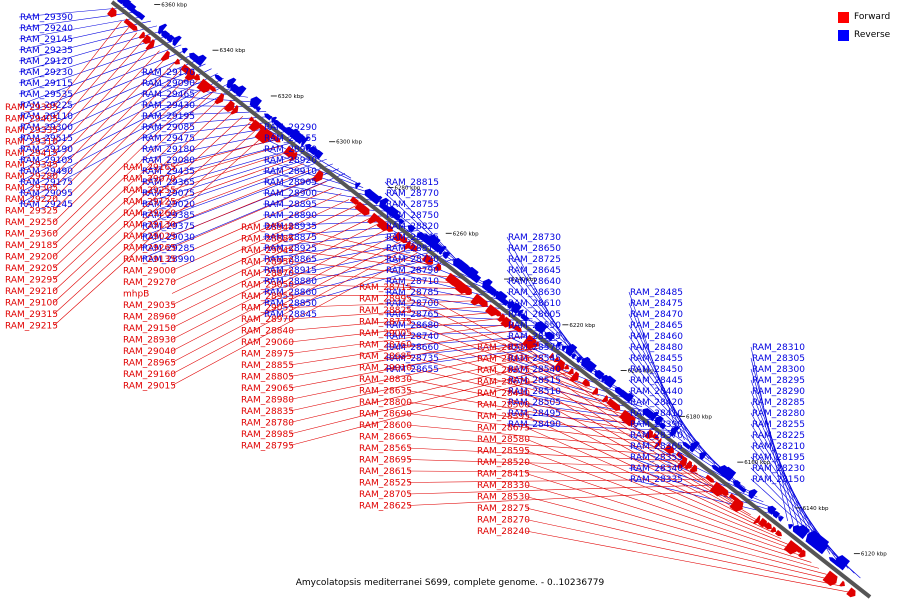  Describe the element at coordinates (267, 240) in the screenshot. I see `gene-label: RAM_28885` at that location.